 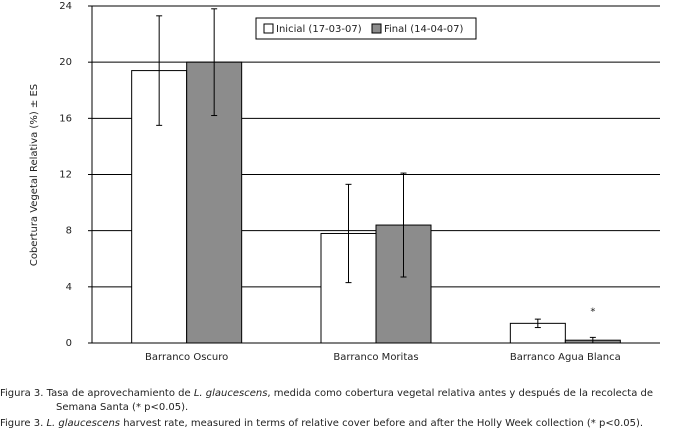 What do you see at coordinates (366, 28) in the screenshot?
I see `legend-box` at bounding box center [366, 28].